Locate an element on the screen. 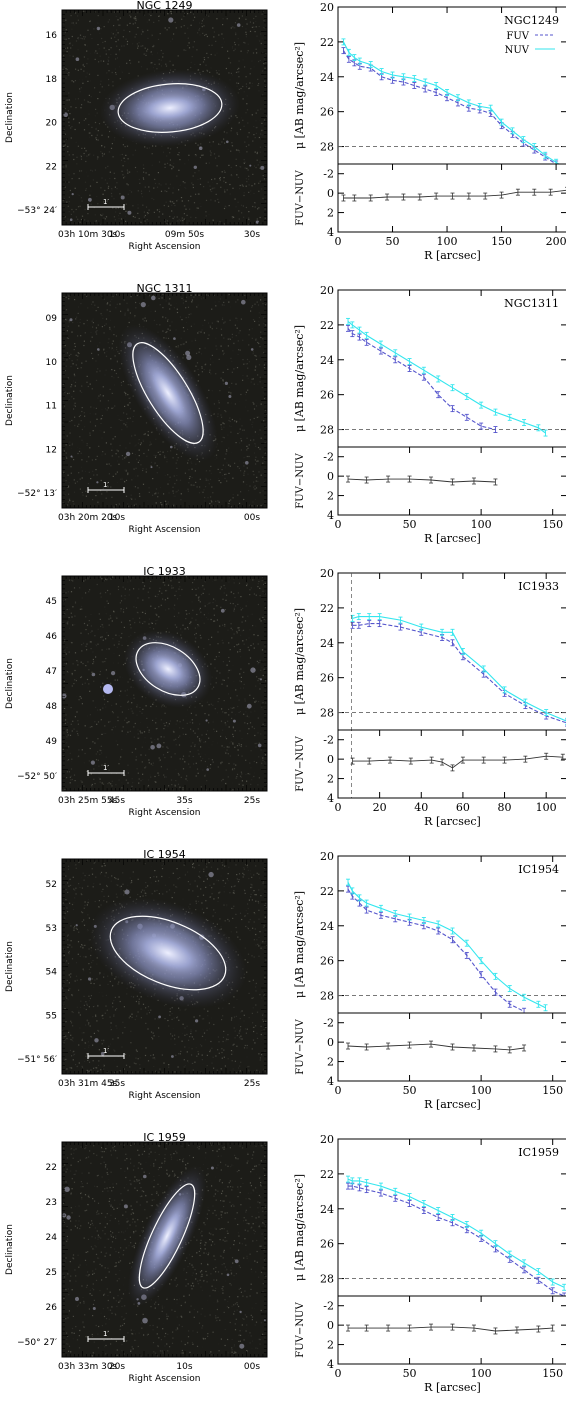 Image resolution: width=566 pixels, height=1410 pixels. declination-label: Declination is located at coordinates (10, 117).